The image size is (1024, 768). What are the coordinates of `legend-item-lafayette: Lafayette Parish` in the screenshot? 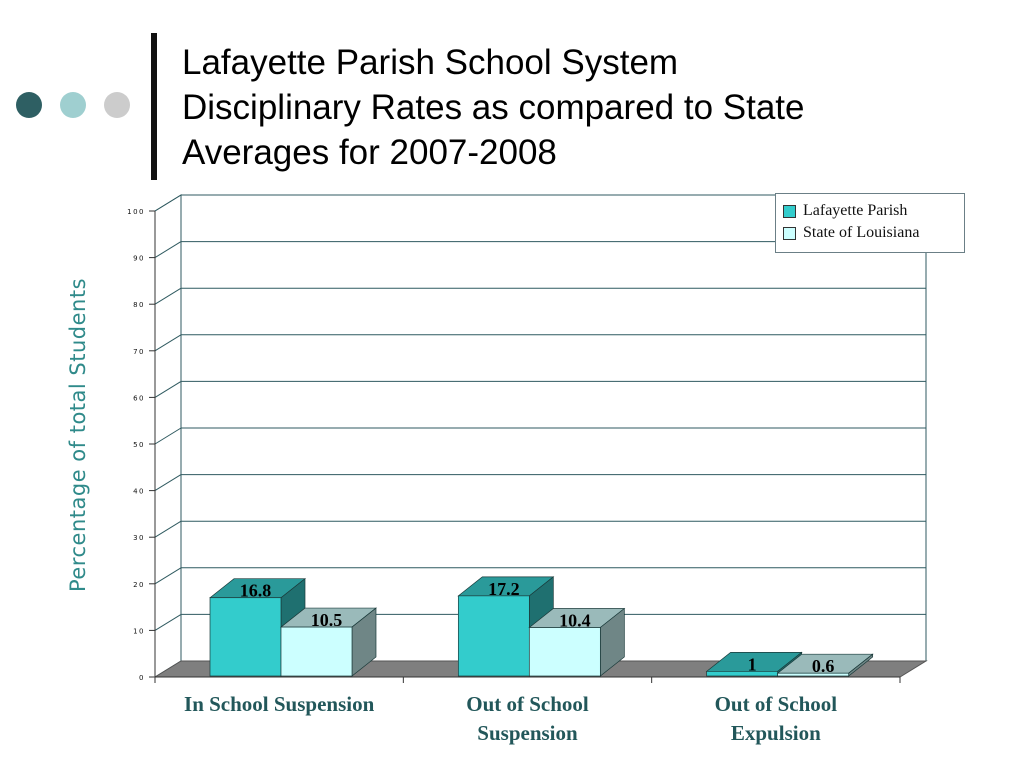 It's located at (845, 211).